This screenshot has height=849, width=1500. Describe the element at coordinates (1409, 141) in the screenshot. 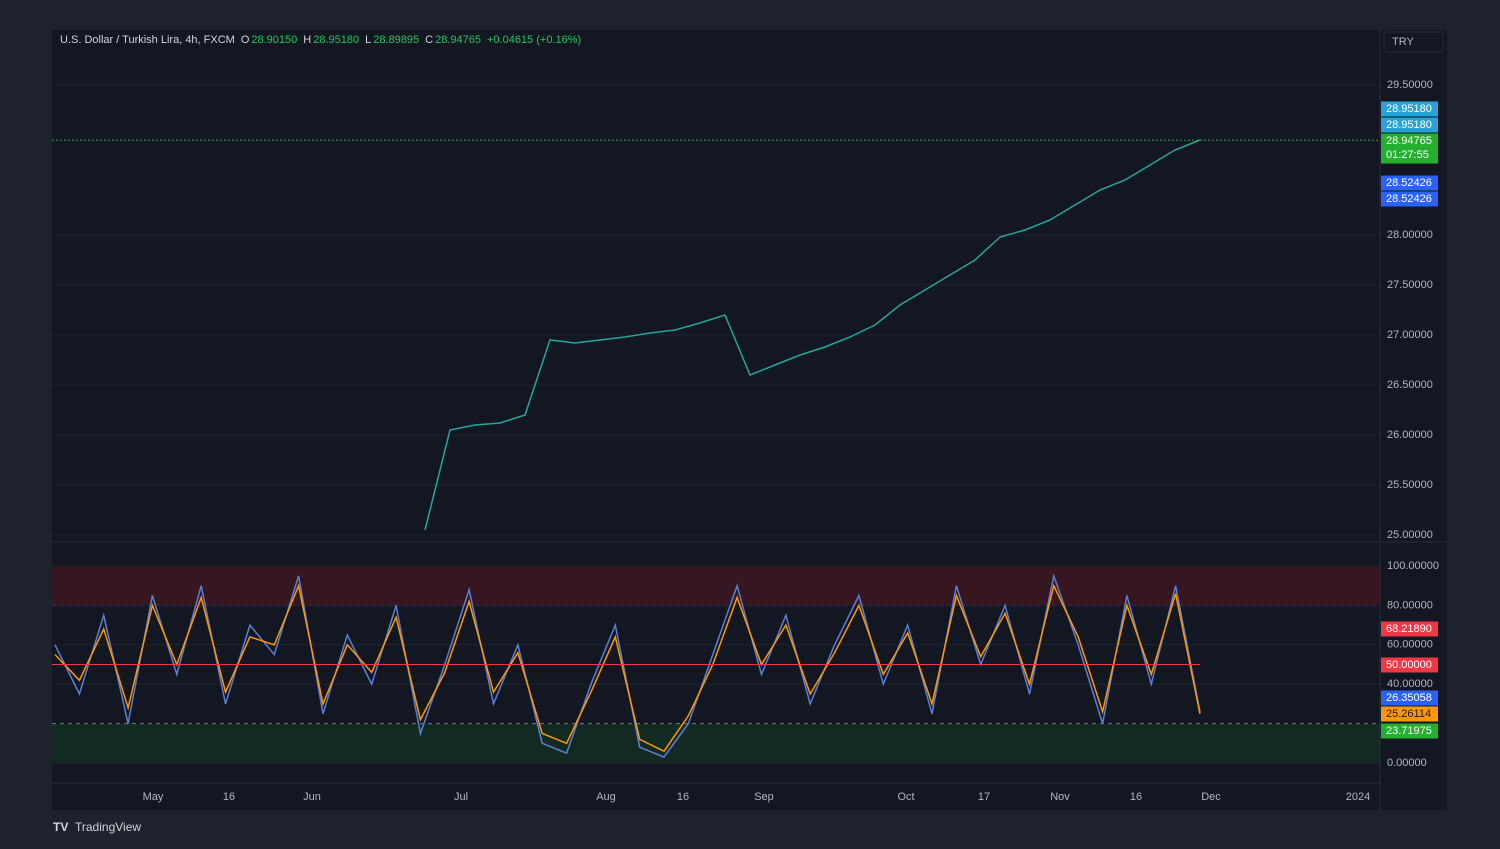

I see `price-label: 28.94765` at that location.